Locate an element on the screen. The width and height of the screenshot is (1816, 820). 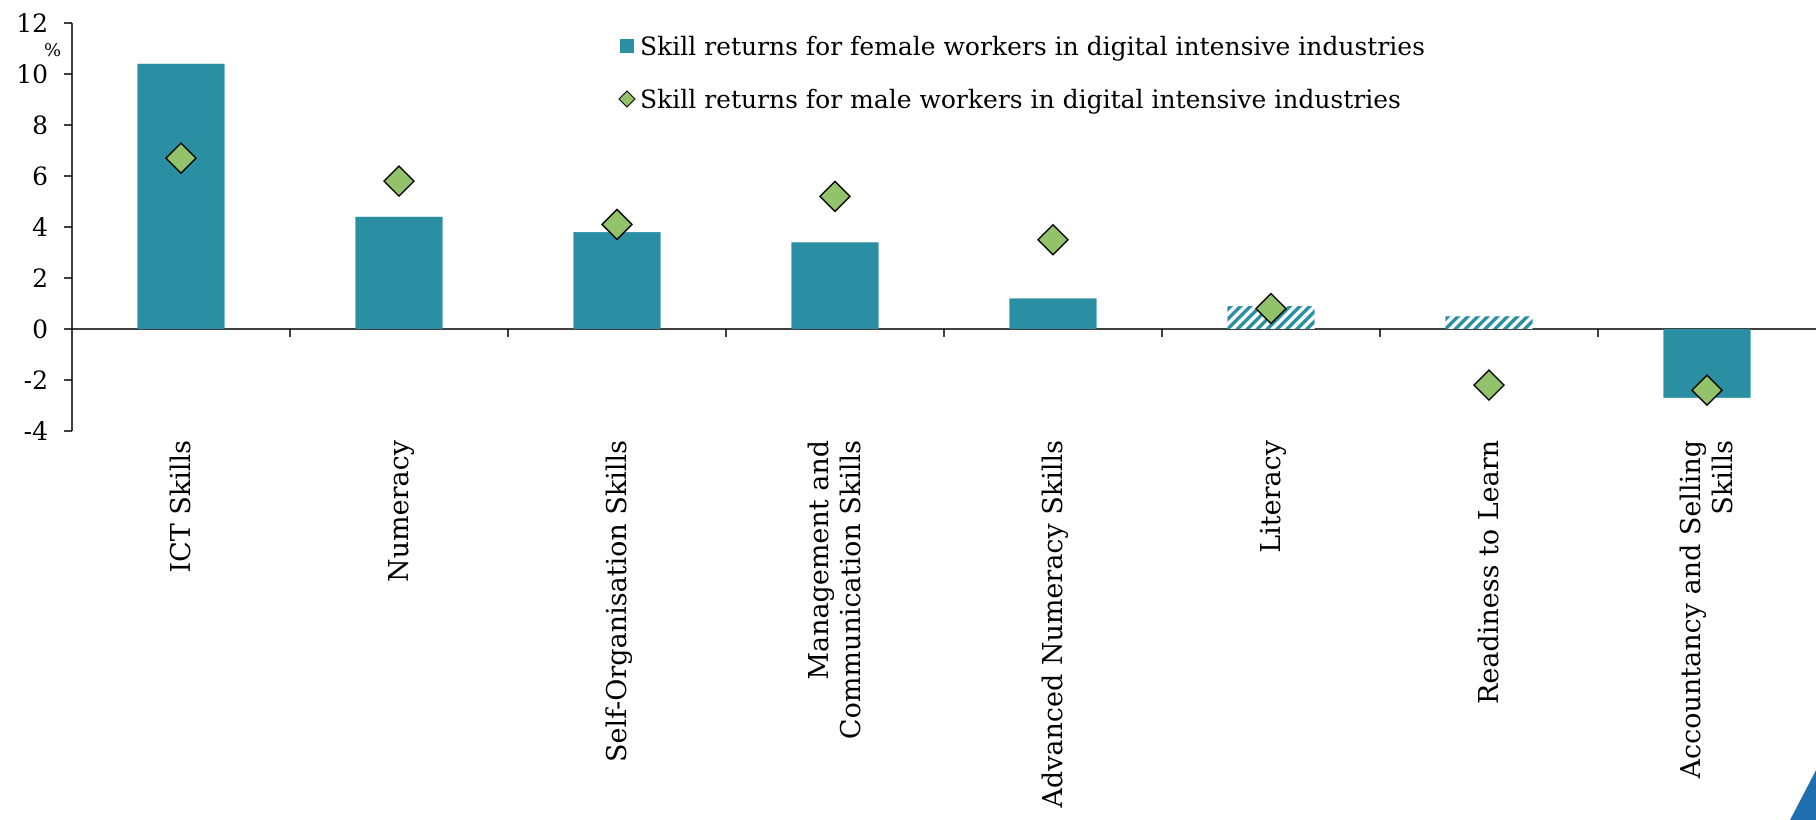
y-tick-label: 2 is located at coordinates (40, 278).